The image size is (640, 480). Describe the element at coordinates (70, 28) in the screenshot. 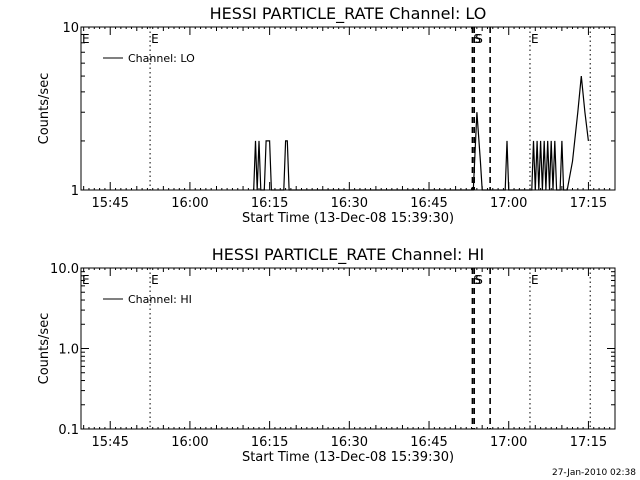

I see `y-tick-label: 10` at that location.